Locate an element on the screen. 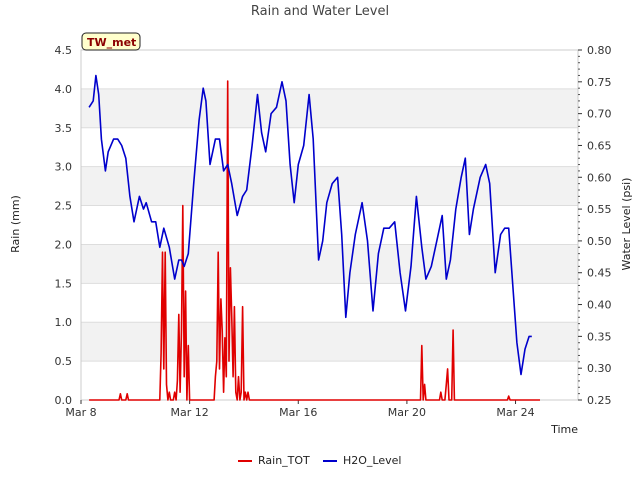 Image resolution: width=640 pixels, height=480 pixels. y-left-tick-5: 2.5 is located at coordinates (64, 206).